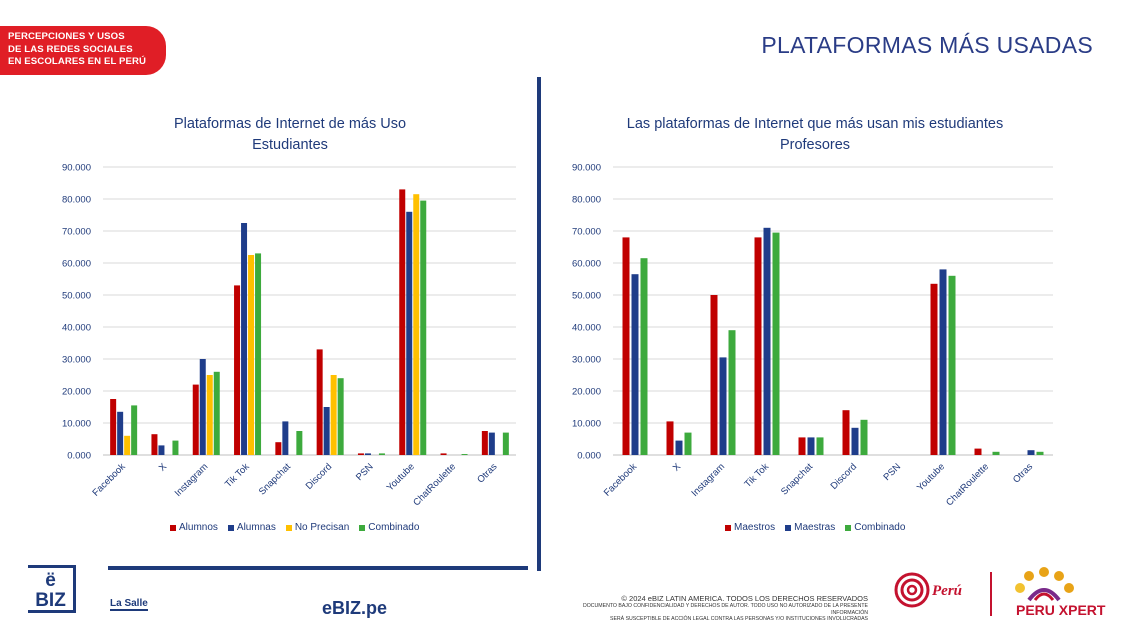 The image size is (1127, 631). I want to click on lasalle-logo: La Salle, so click(129, 604).